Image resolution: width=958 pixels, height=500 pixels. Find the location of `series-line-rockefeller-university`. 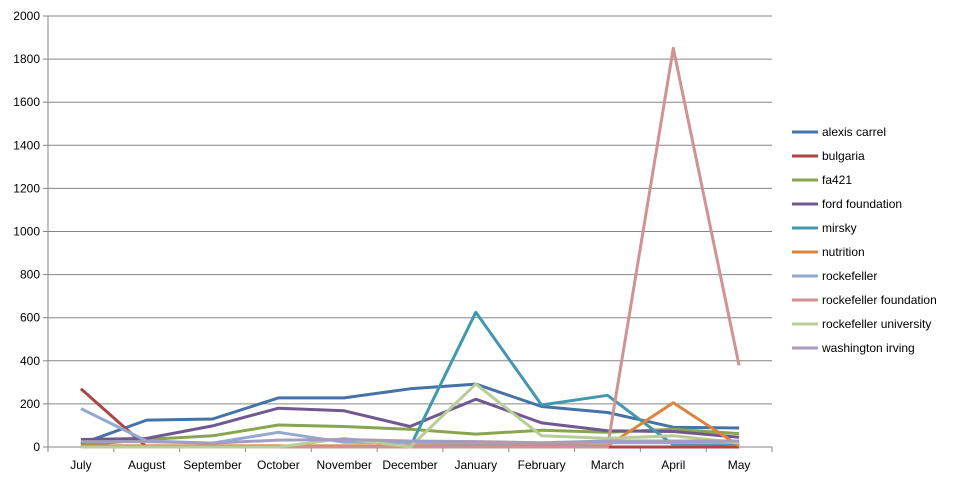

series-line-rockefeller-university is located at coordinates (410, 415).